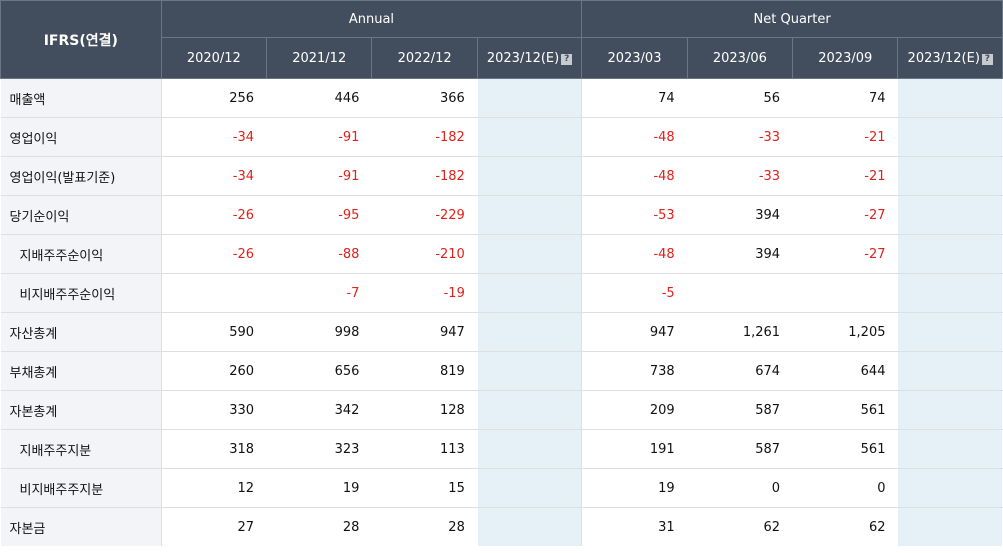  I want to click on ifrs-consolidated-header: IFRS(연결), so click(81, 39).